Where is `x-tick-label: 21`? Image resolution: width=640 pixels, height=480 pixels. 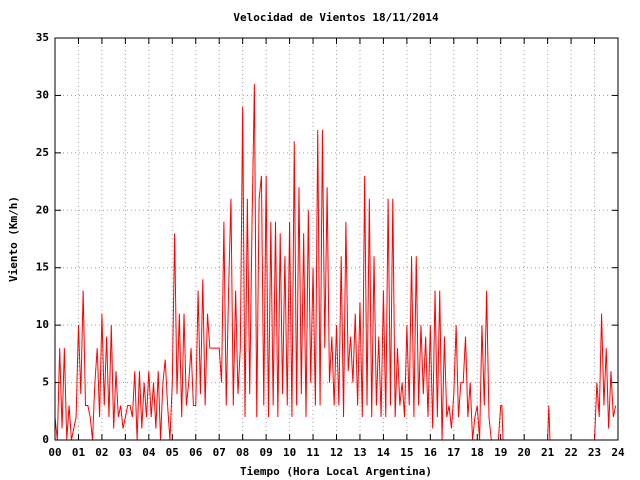
x-tick-label: 21 is located at coordinates (548, 452).